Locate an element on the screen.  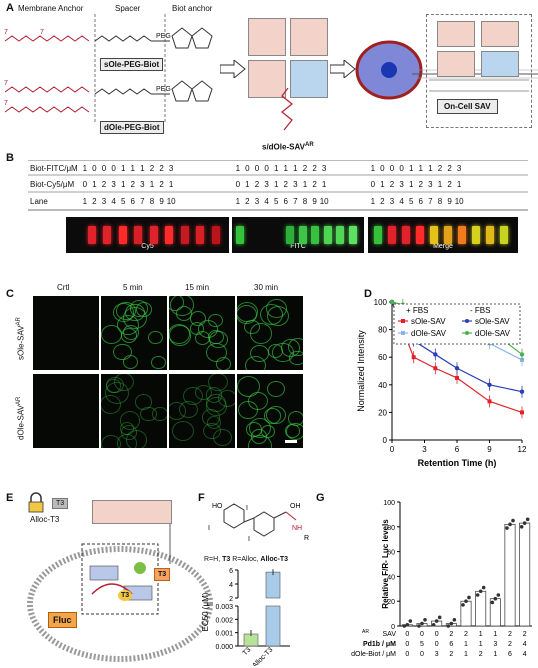
fitc_vals-2: 0 is located at coordinates (247, 168).